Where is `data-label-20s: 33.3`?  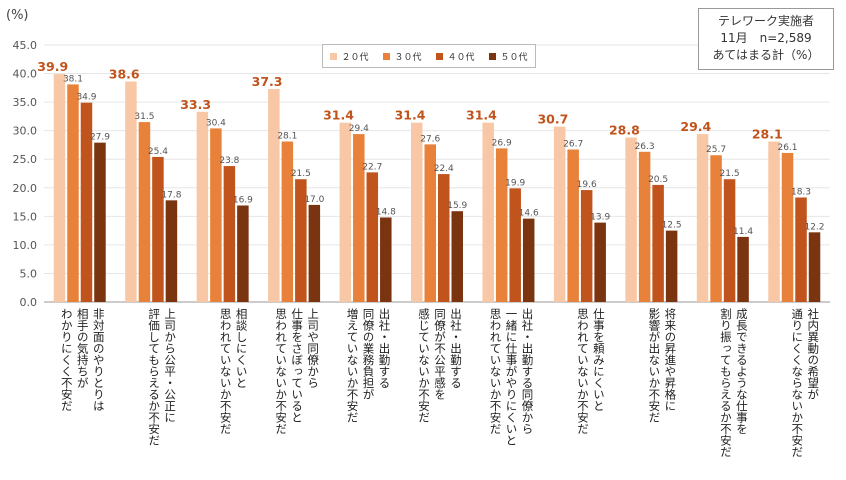
data-label-20s: 33.3 is located at coordinates (195, 104).